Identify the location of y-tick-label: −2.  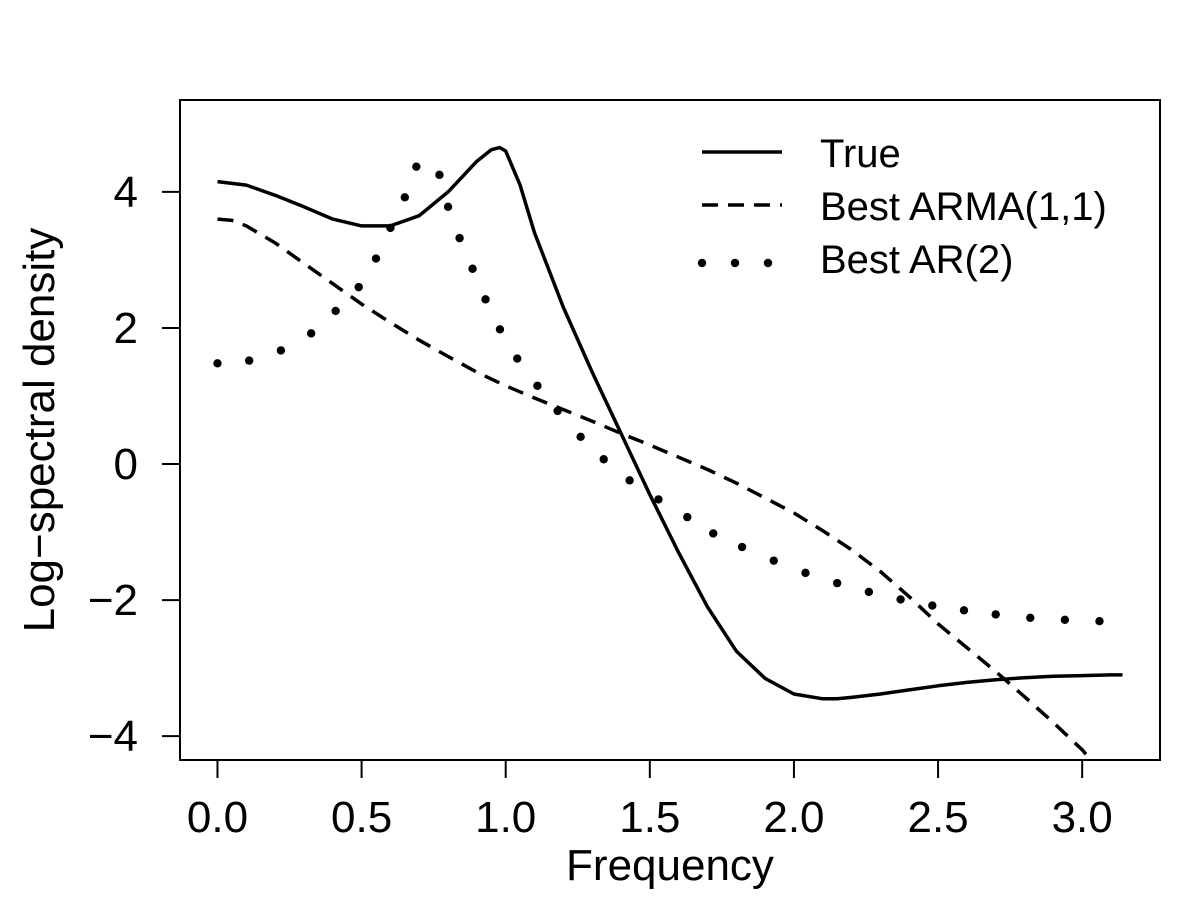
(113, 600).